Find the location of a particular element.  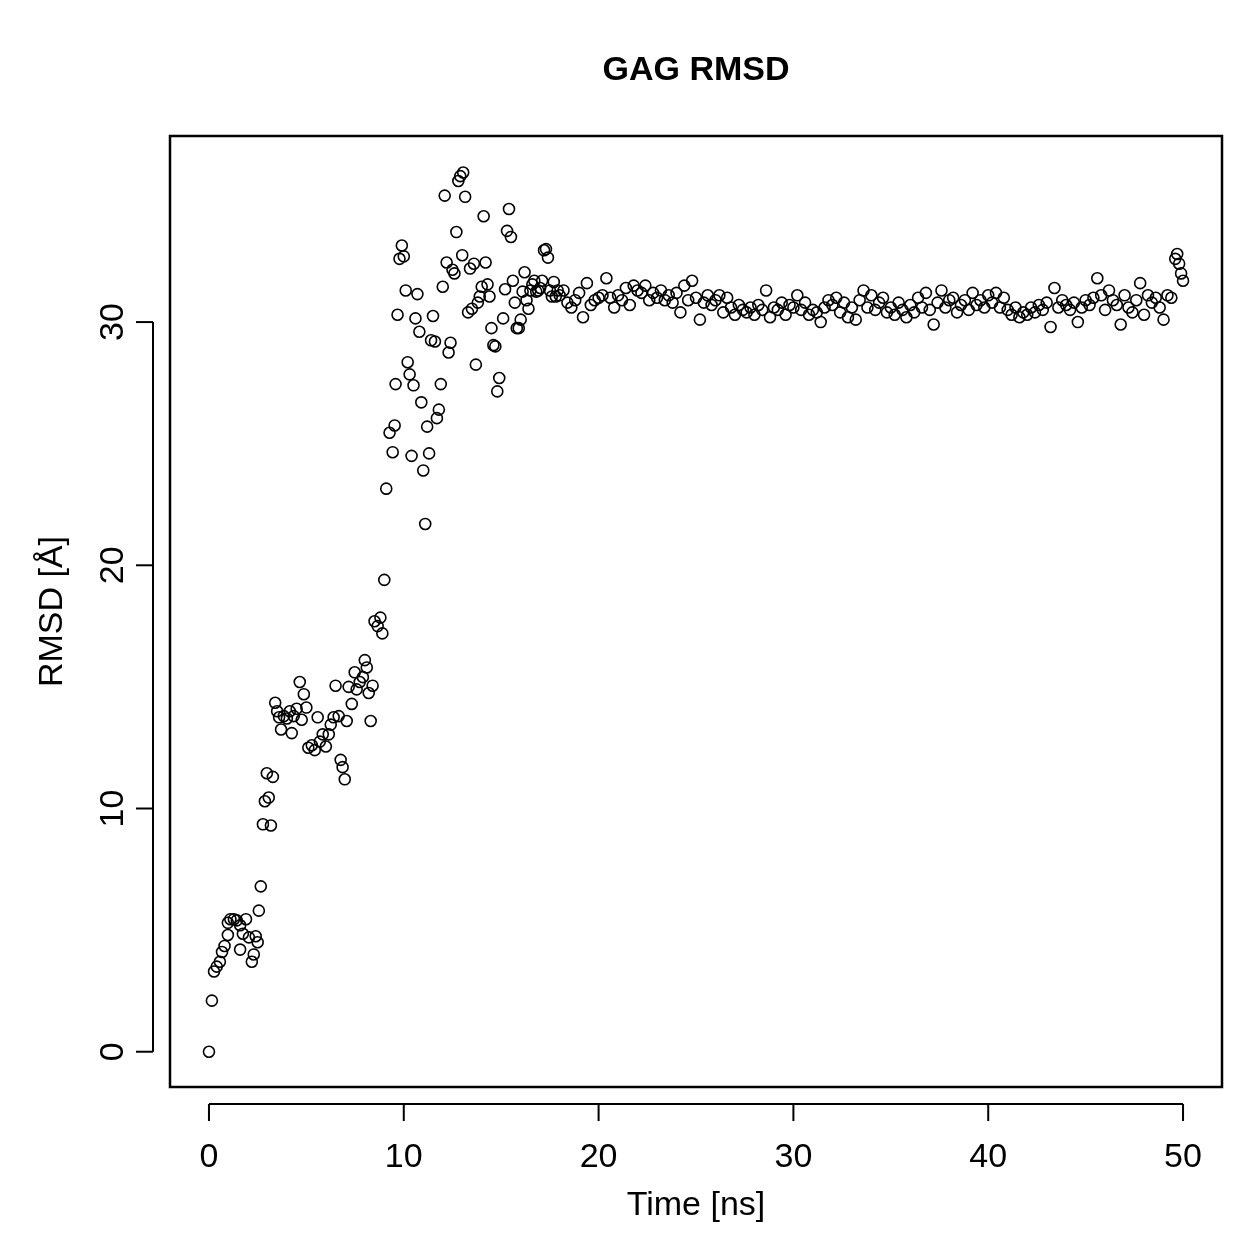

y-tick-label: 20 is located at coordinates (111, 565).